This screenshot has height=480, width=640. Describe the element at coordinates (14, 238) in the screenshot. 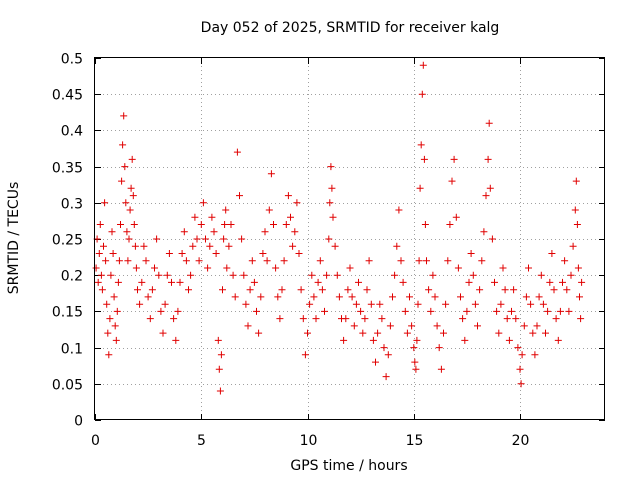

I see `y-axis-label: SRMTID / TECUs` at that location.